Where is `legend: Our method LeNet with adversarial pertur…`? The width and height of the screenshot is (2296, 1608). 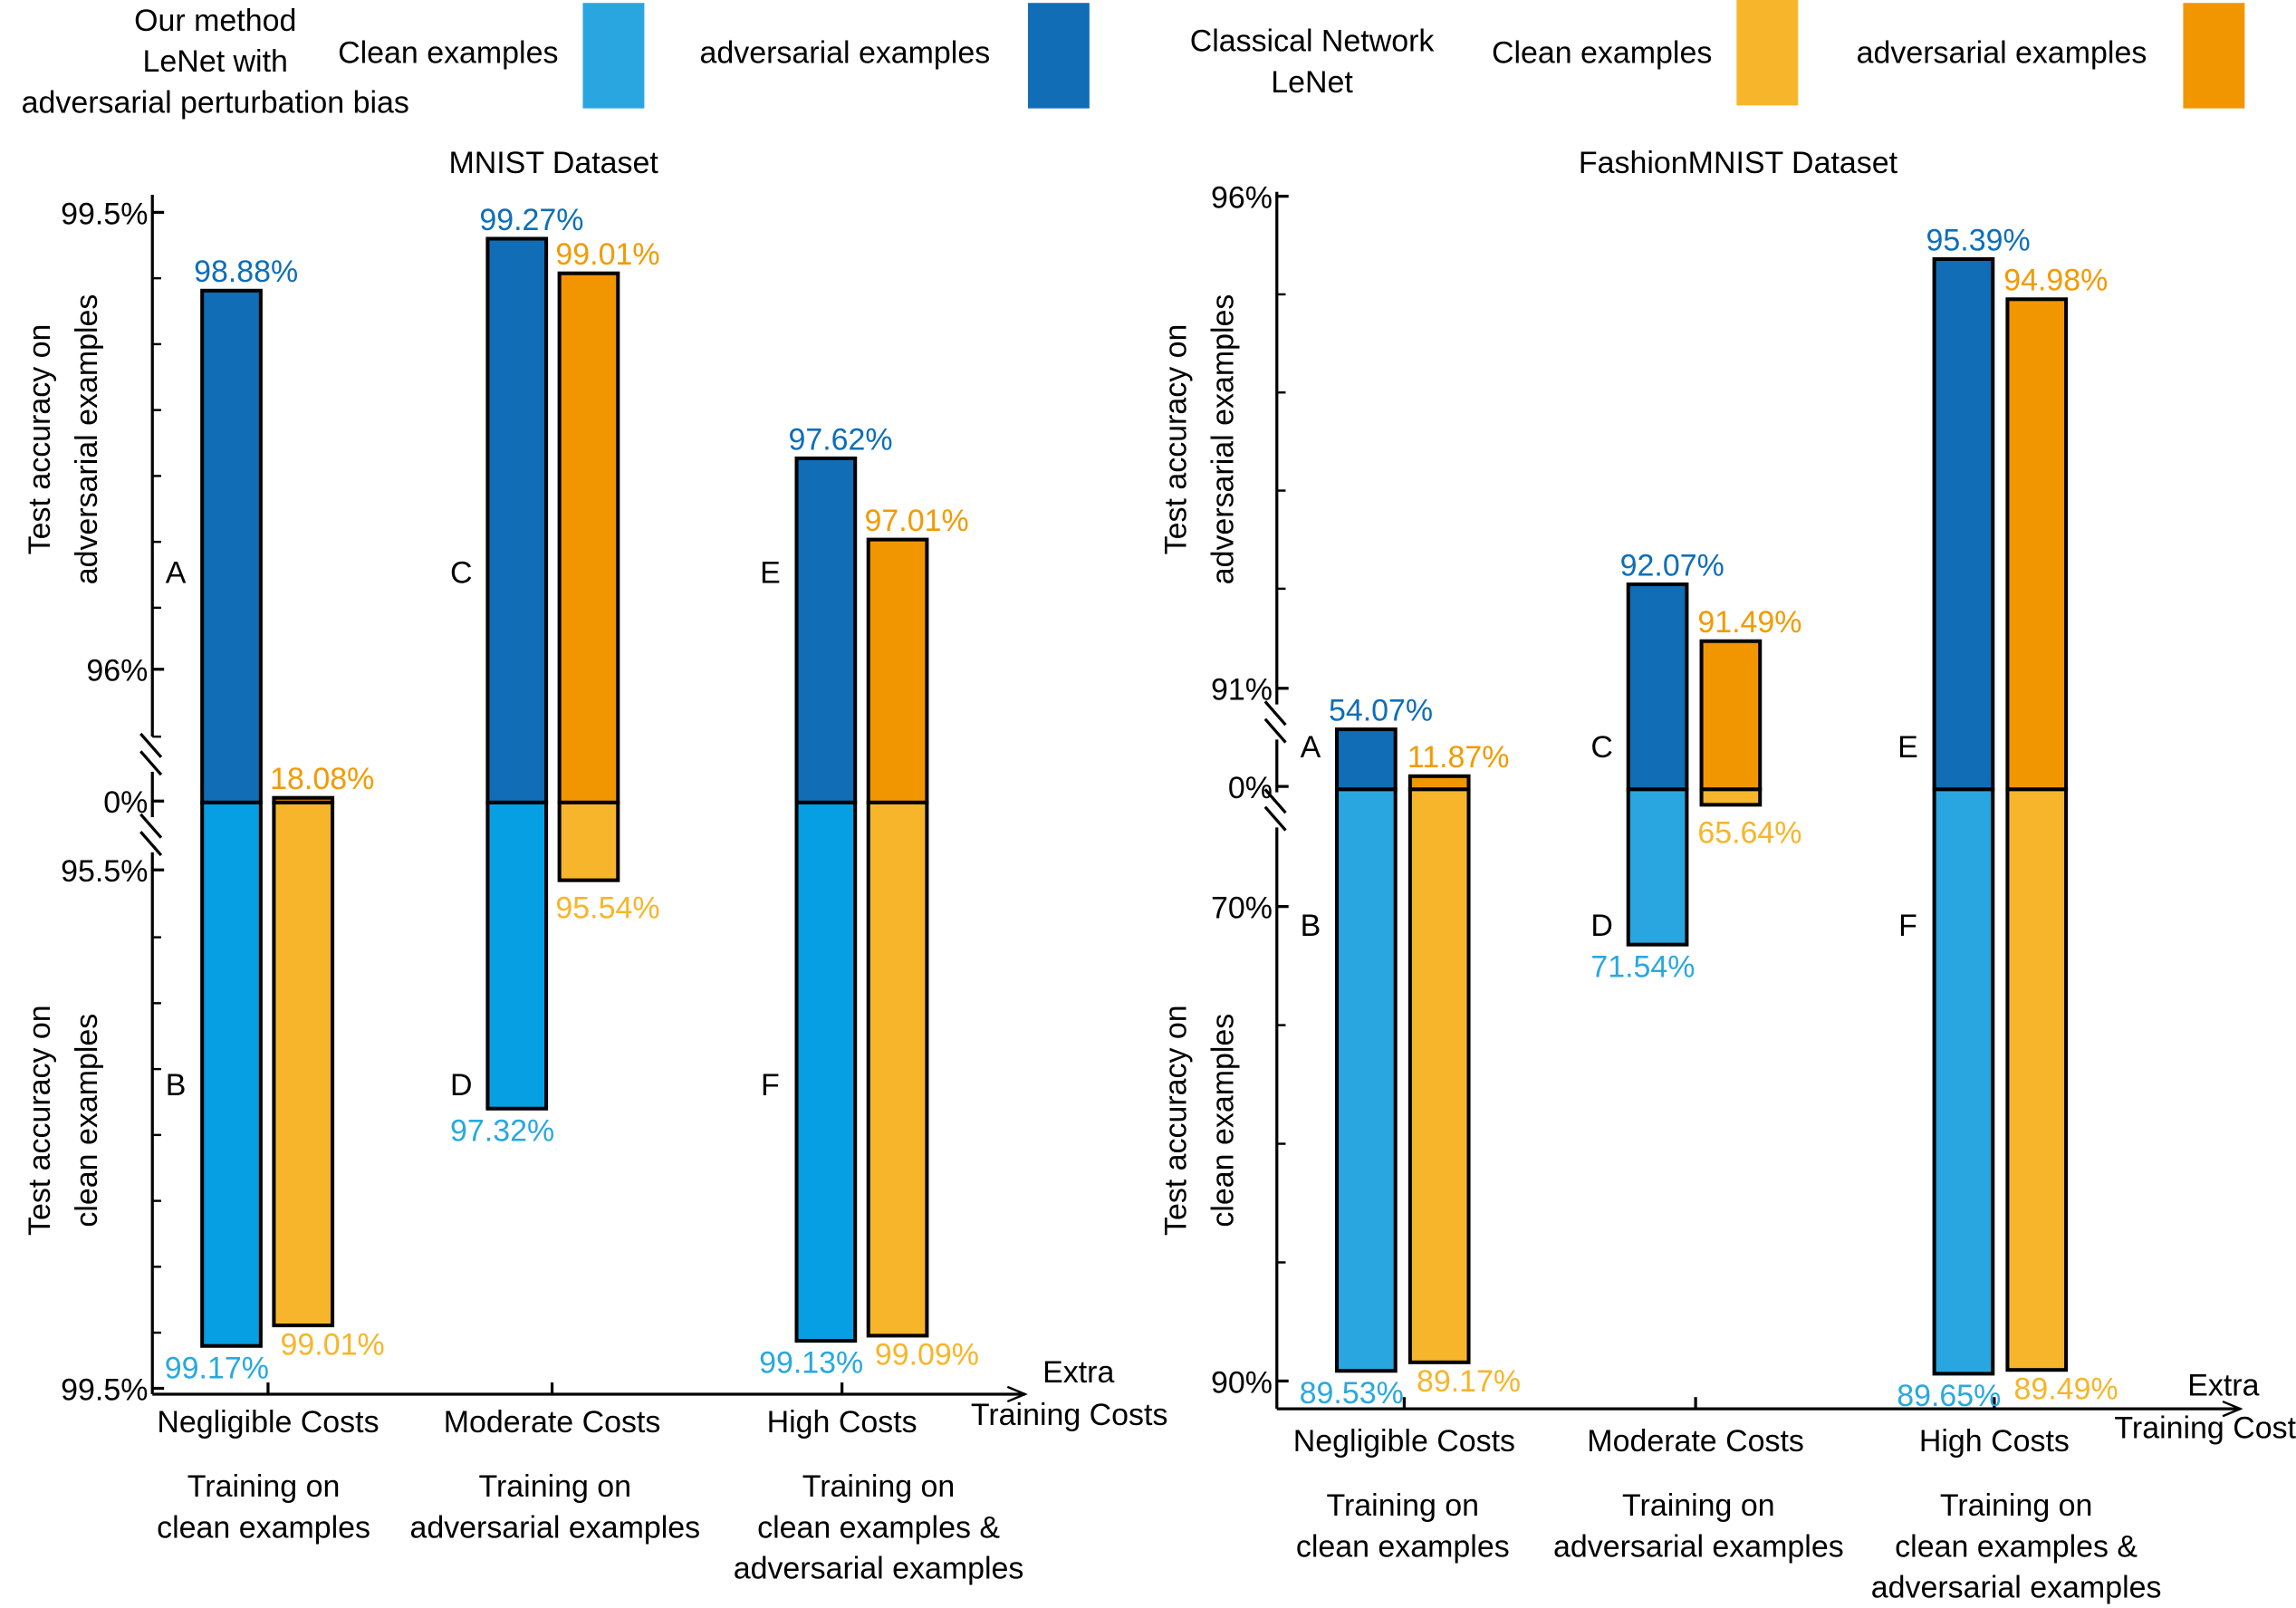 legend: Our method LeNet with adversarial pertur… is located at coordinates (1133, 60).